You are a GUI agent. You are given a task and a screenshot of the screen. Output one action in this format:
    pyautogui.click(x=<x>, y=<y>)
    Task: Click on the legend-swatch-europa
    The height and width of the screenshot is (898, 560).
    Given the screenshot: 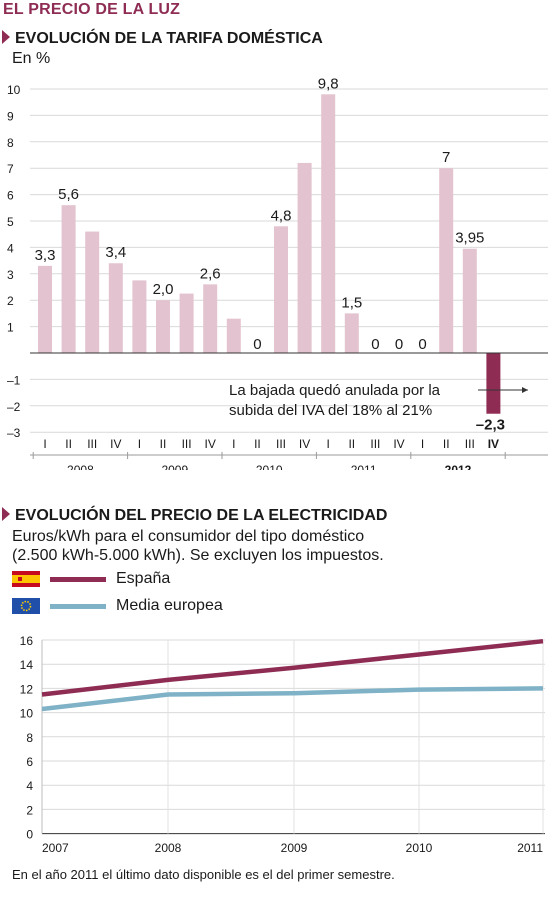 What is the action you would take?
    pyautogui.click(x=78, y=606)
    